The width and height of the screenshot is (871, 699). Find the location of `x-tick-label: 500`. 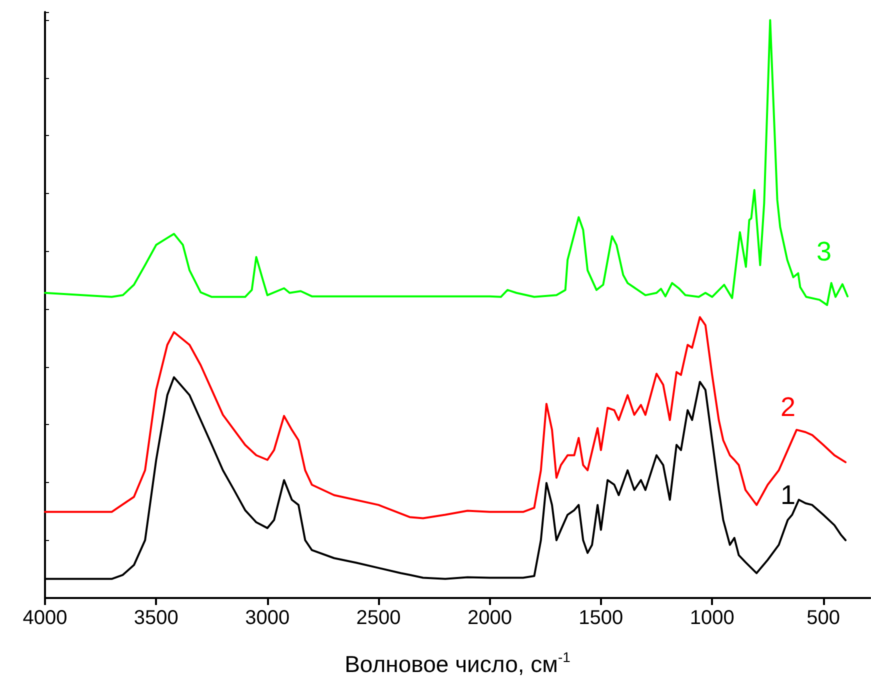

x-tick-label: 500 is located at coordinates (823, 618).